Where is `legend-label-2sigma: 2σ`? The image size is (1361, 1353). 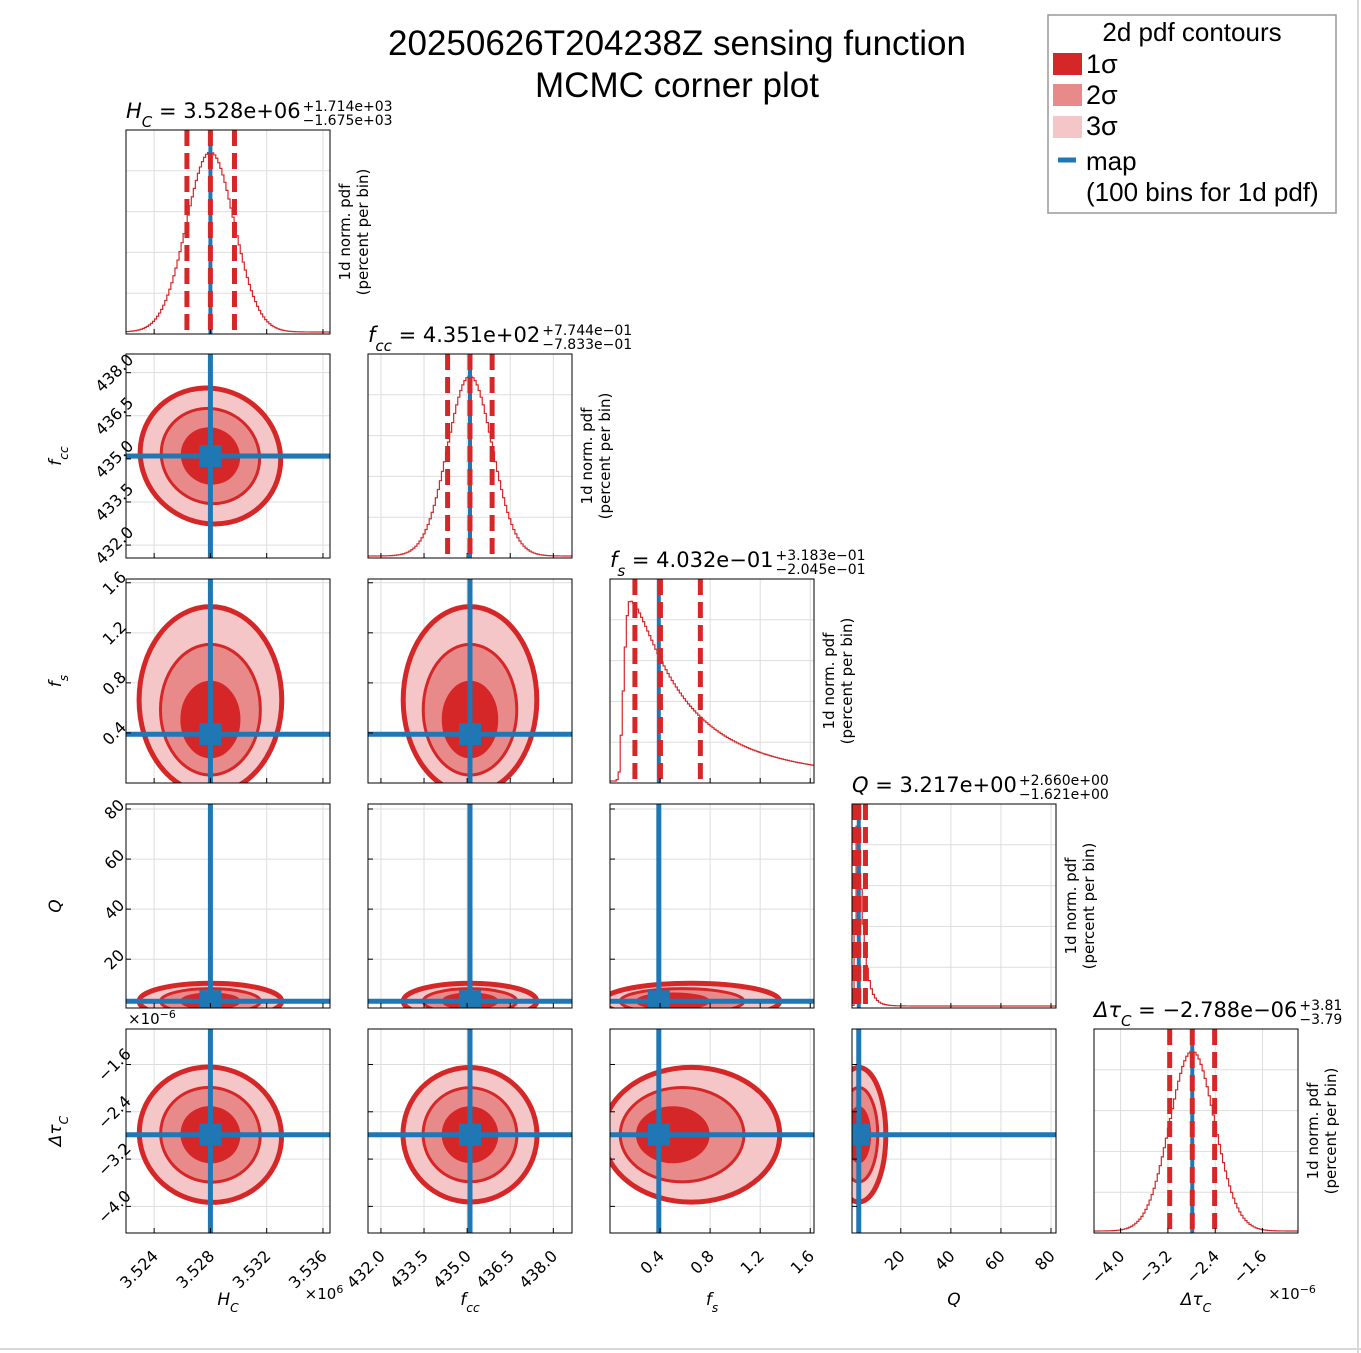 legend-label-2sigma: 2σ is located at coordinates (1102, 95).